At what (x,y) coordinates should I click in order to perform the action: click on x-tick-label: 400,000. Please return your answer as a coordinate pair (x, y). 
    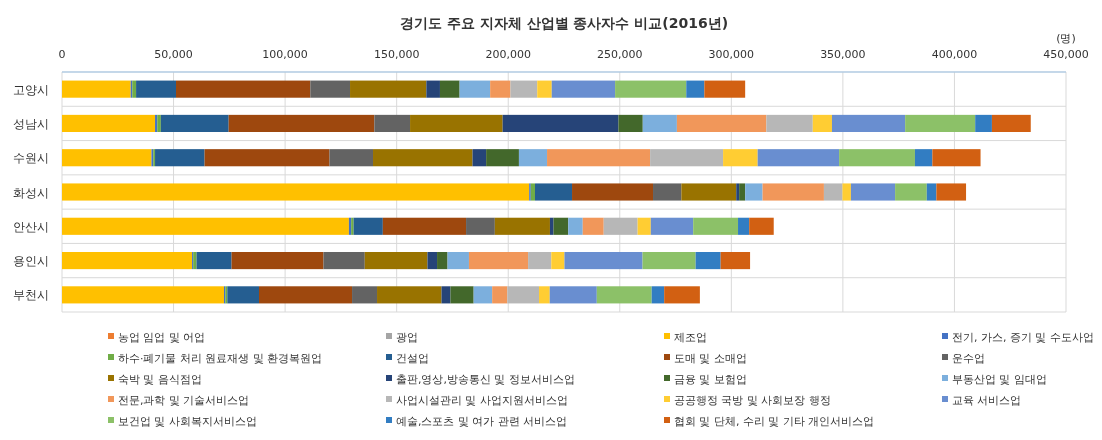
    Looking at the image, I should click on (954, 54).